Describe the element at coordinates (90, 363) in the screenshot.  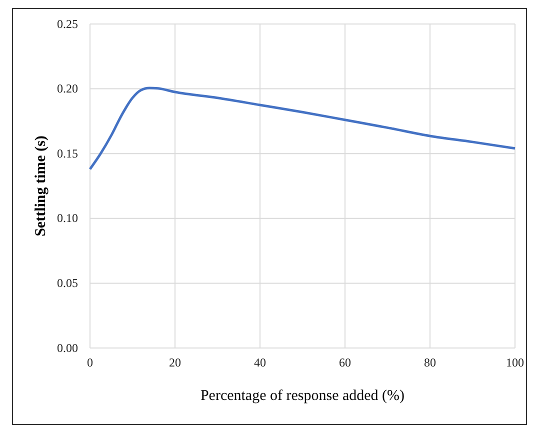
I see `x-tick-label: 0` at that location.